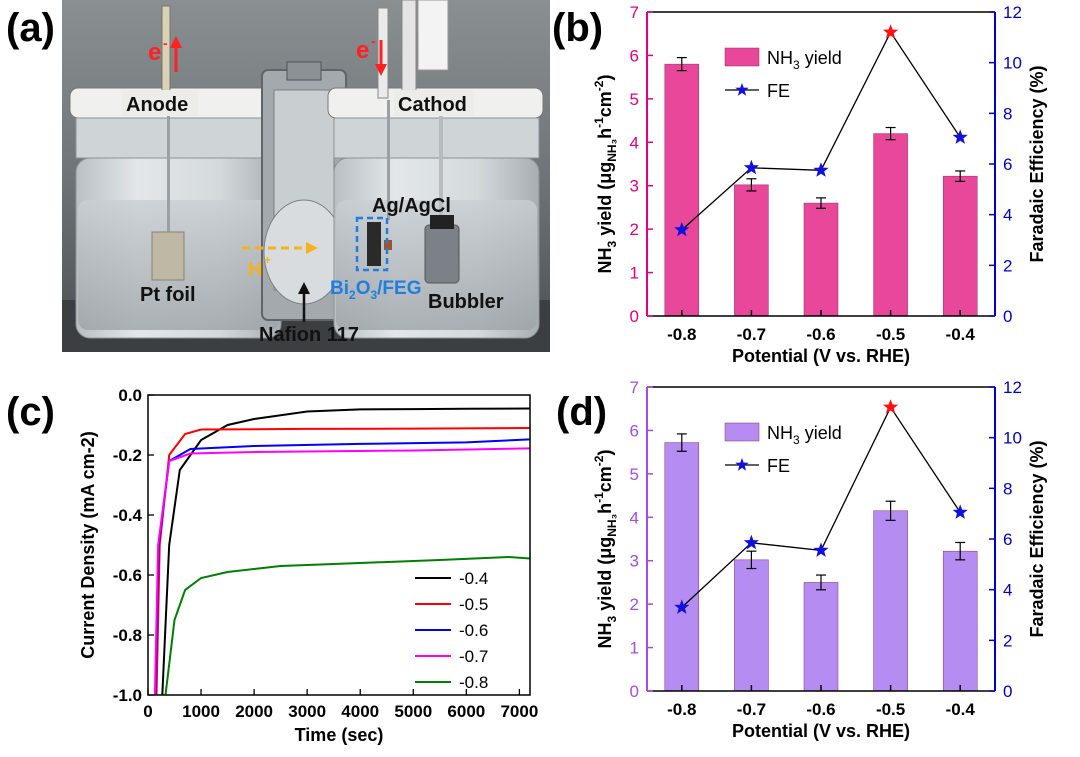  I want to click on e-label-left: e, so click(154, 52).